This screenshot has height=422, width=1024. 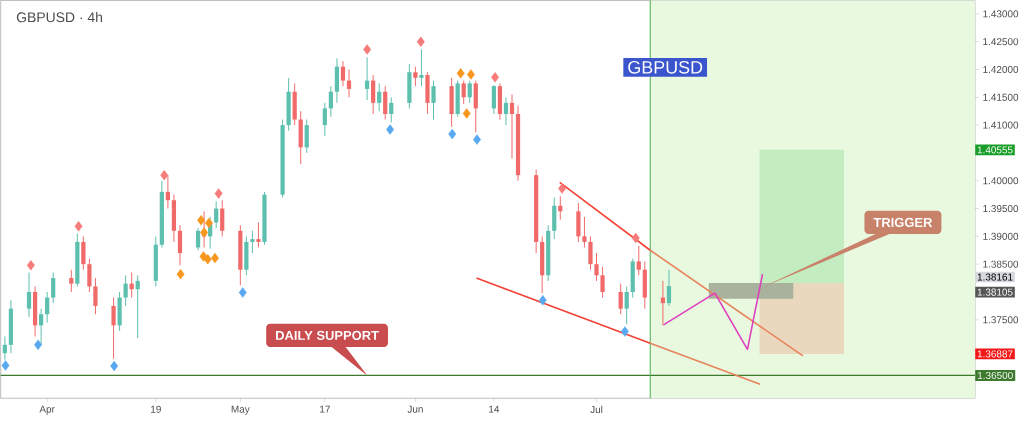 What do you see at coordinates (596, 409) in the screenshot?
I see `x-tick-label: Jul` at bounding box center [596, 409].